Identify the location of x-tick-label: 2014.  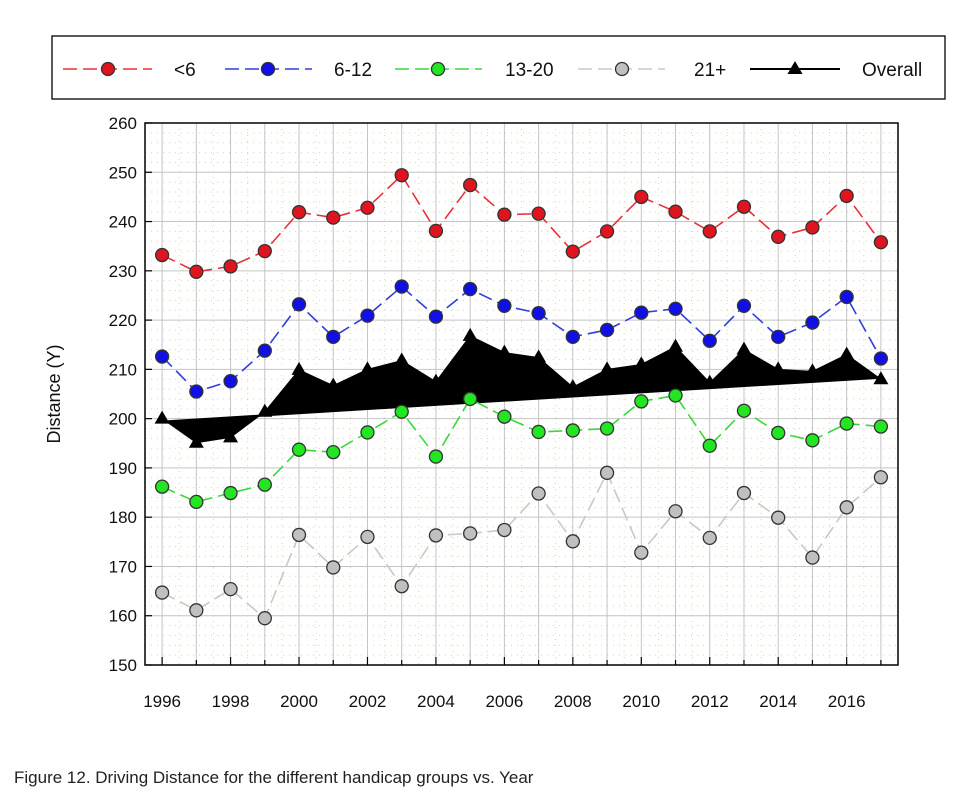
(778, 701).